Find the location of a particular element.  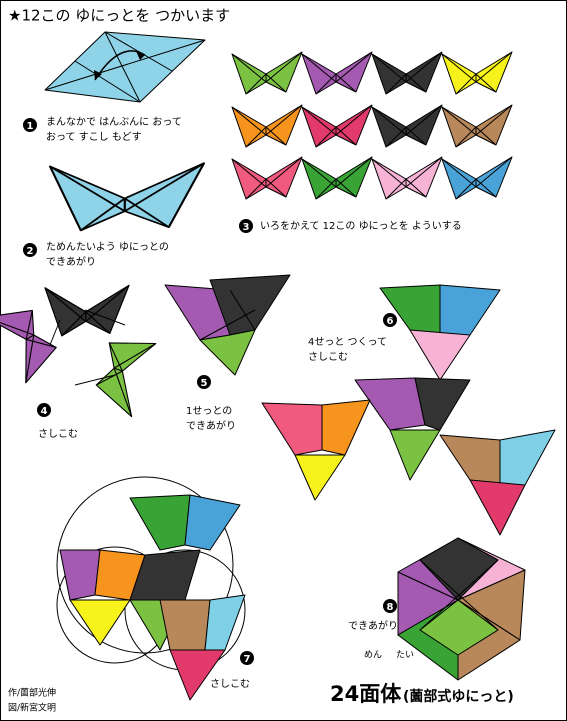

step-text: おって すこし もどす is located at coordinates (94, 137).